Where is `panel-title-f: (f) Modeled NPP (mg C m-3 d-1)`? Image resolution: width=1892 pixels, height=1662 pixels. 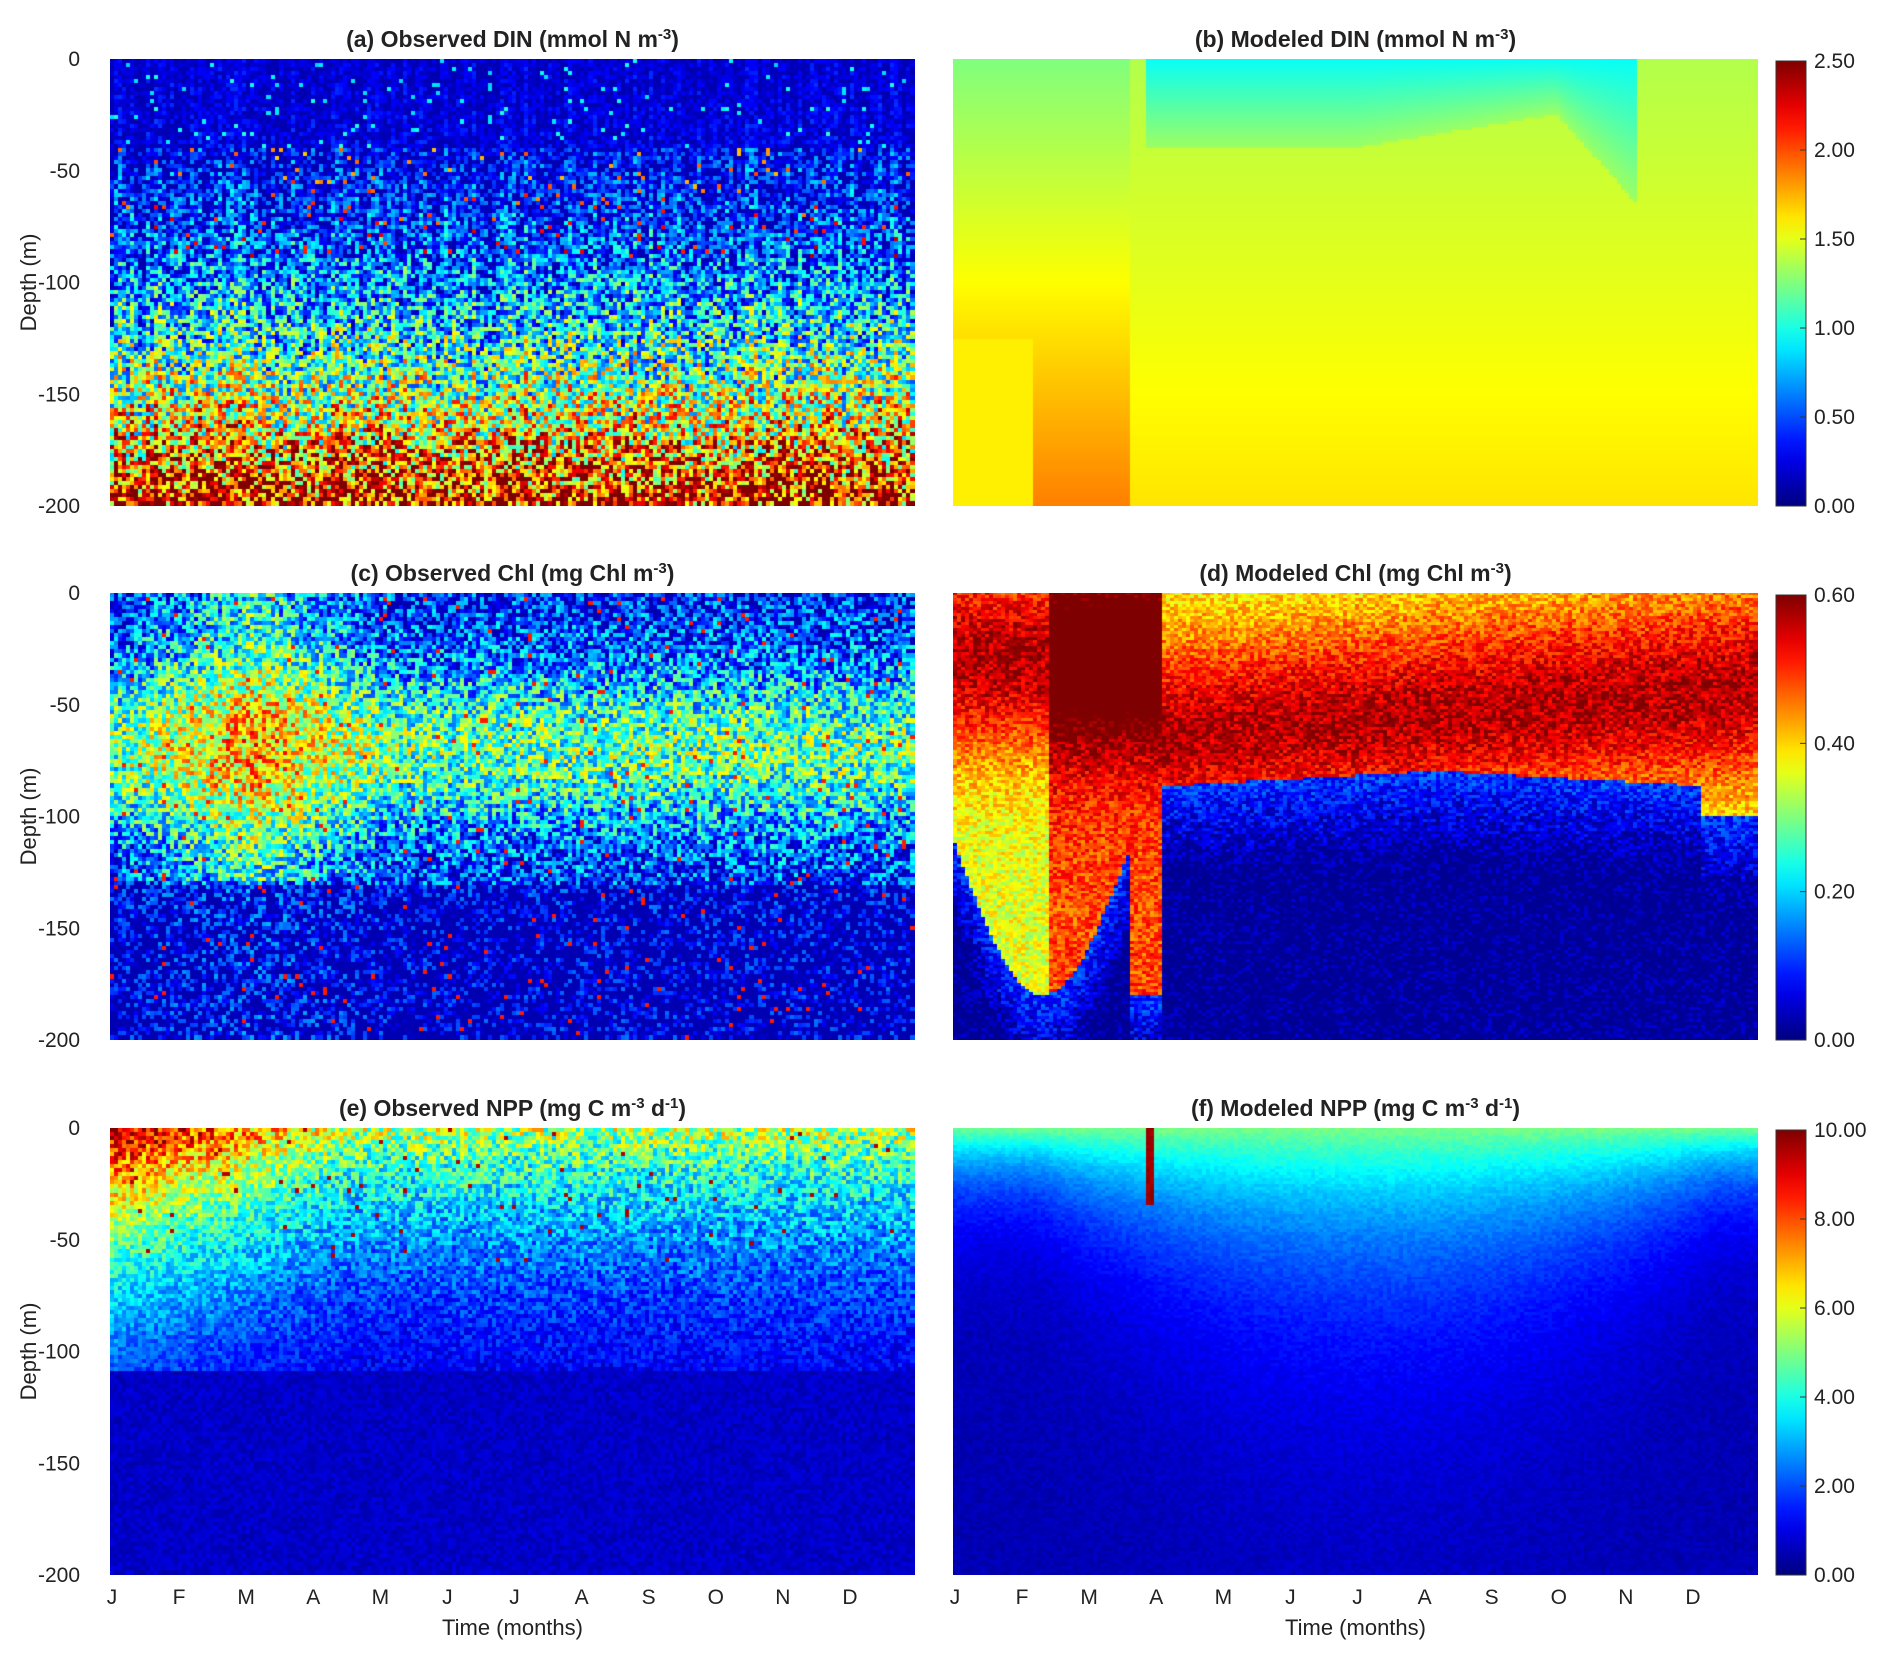
panel-title-f: (f) Modeled NPP (mg C m-3 d-1) is located at coordinates (1355, 1108).